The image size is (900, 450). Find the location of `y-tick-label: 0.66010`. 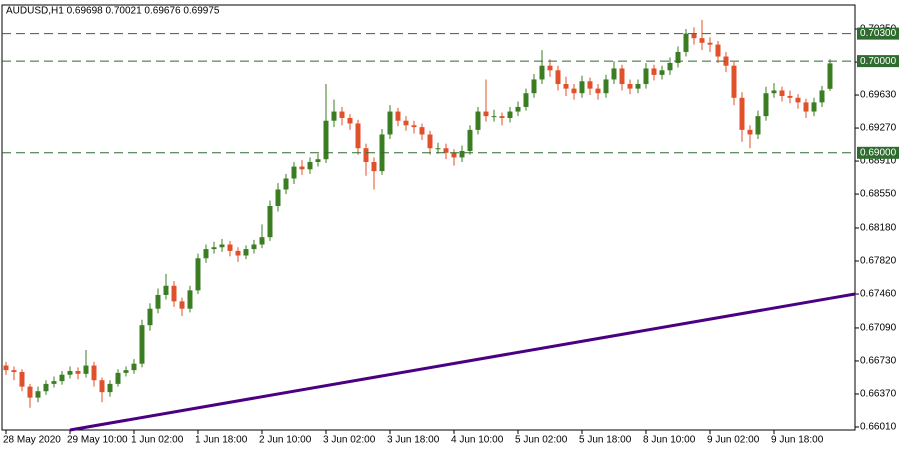

y-tick-label: 0.66010 is located at coordinates (878, 427).